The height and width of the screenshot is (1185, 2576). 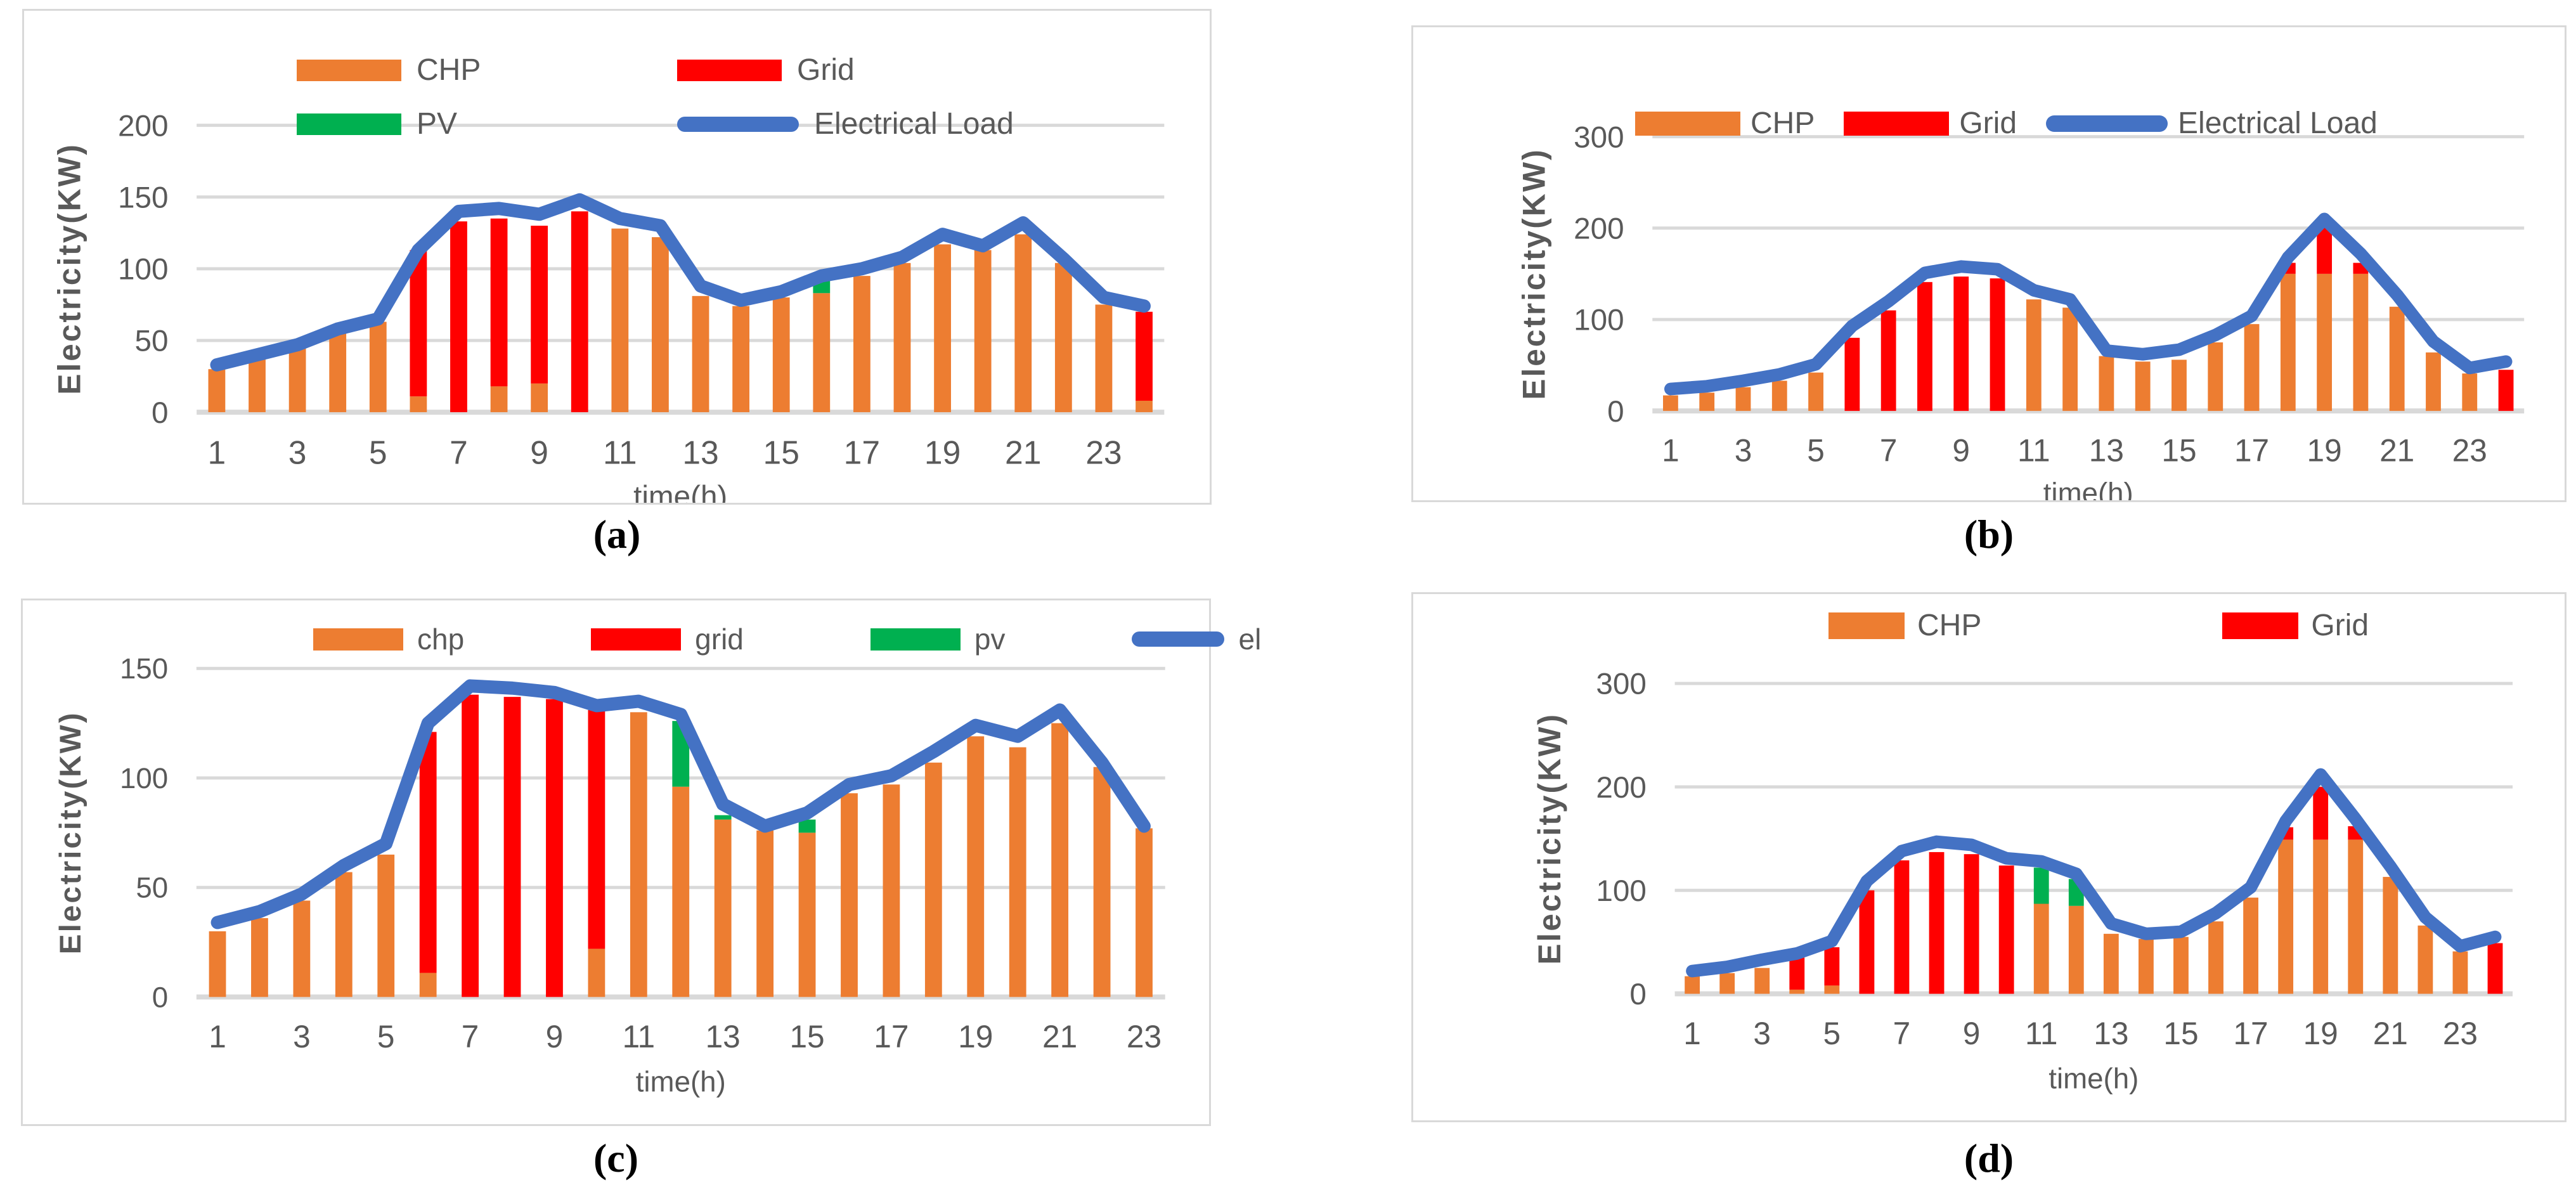 I want to click on bar-grid-h5, so click(x=1832, y=966).